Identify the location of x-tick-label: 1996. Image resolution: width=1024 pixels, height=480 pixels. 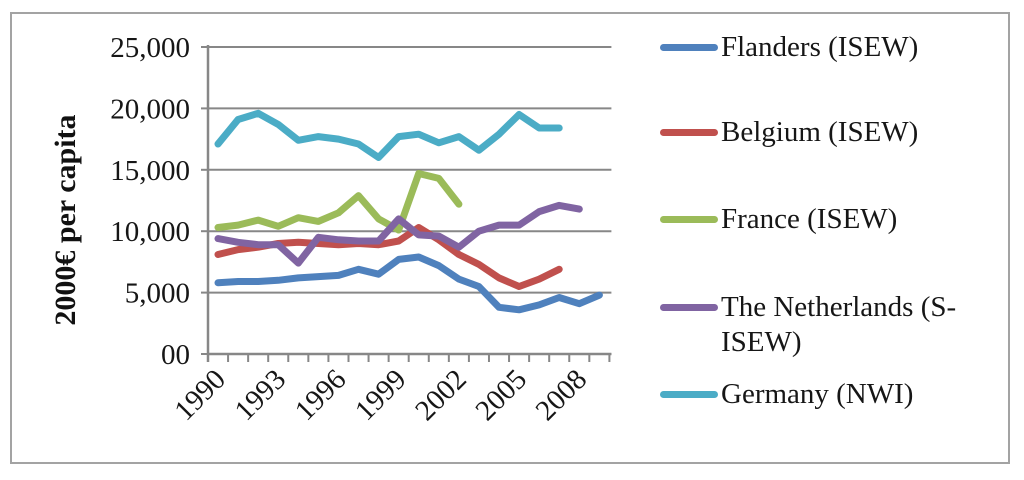
(321, 395).